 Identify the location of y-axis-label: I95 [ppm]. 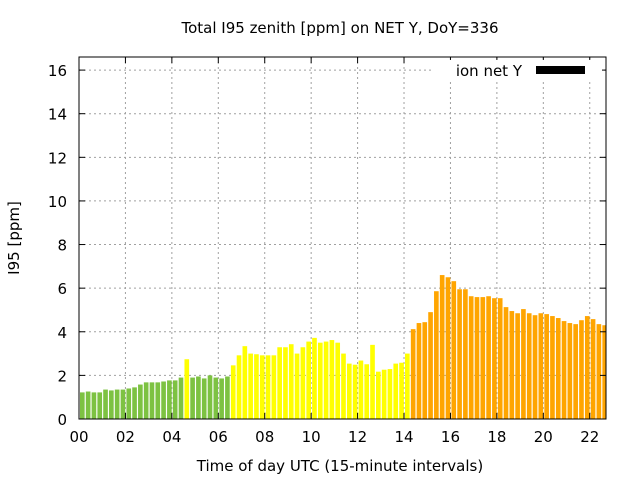
(14, 238).